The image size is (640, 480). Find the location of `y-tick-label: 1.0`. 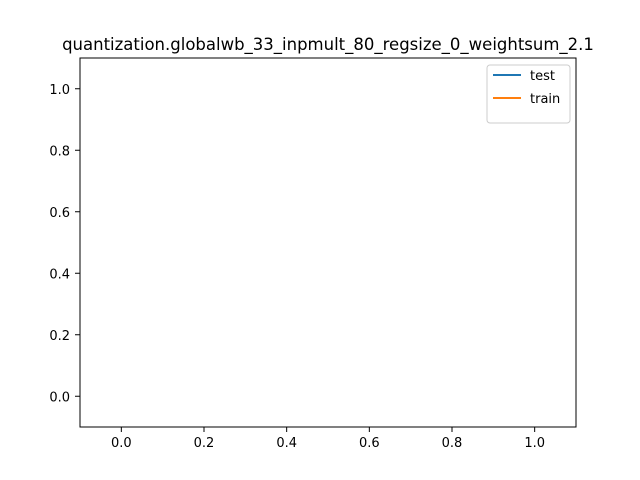

y-tick-label: 1.0 is located at coordinates (59, 90).